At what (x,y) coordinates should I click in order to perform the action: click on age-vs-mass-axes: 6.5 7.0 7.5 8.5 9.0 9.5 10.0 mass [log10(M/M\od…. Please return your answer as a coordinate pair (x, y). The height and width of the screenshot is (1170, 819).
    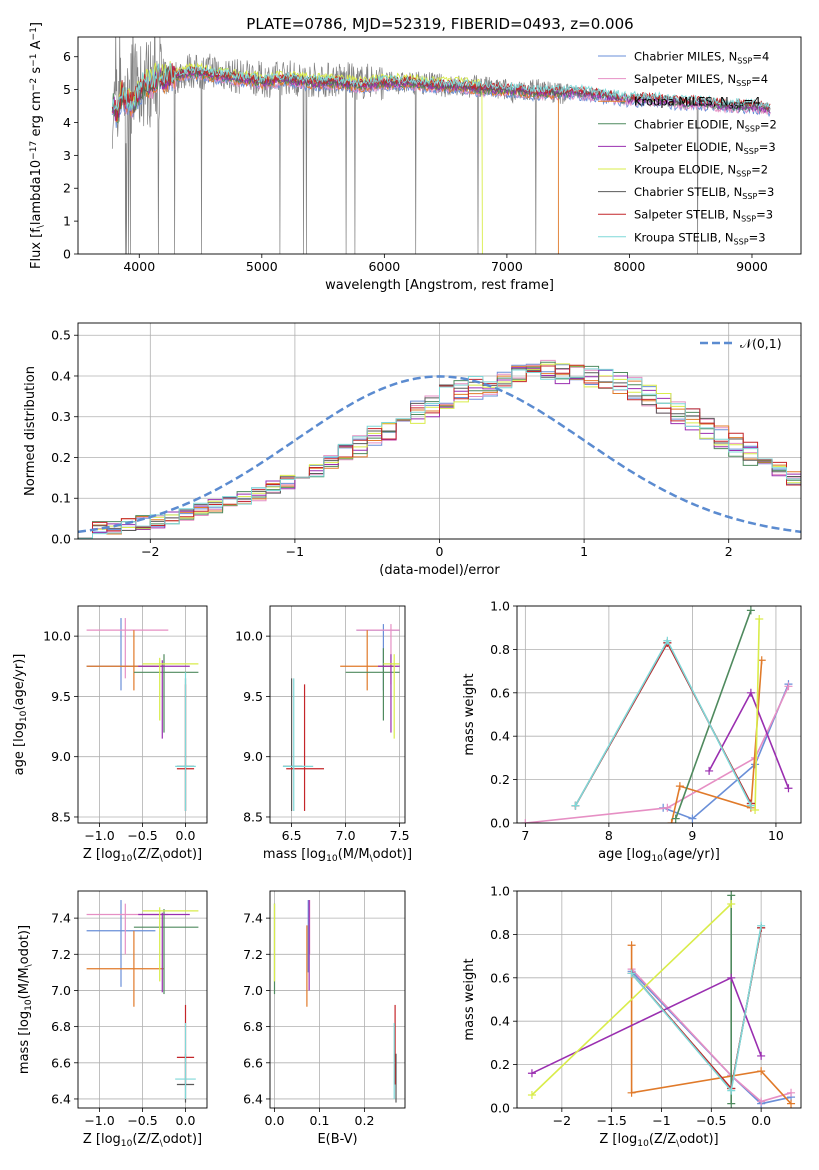
    Looking at the image, I should click on (323, 734).